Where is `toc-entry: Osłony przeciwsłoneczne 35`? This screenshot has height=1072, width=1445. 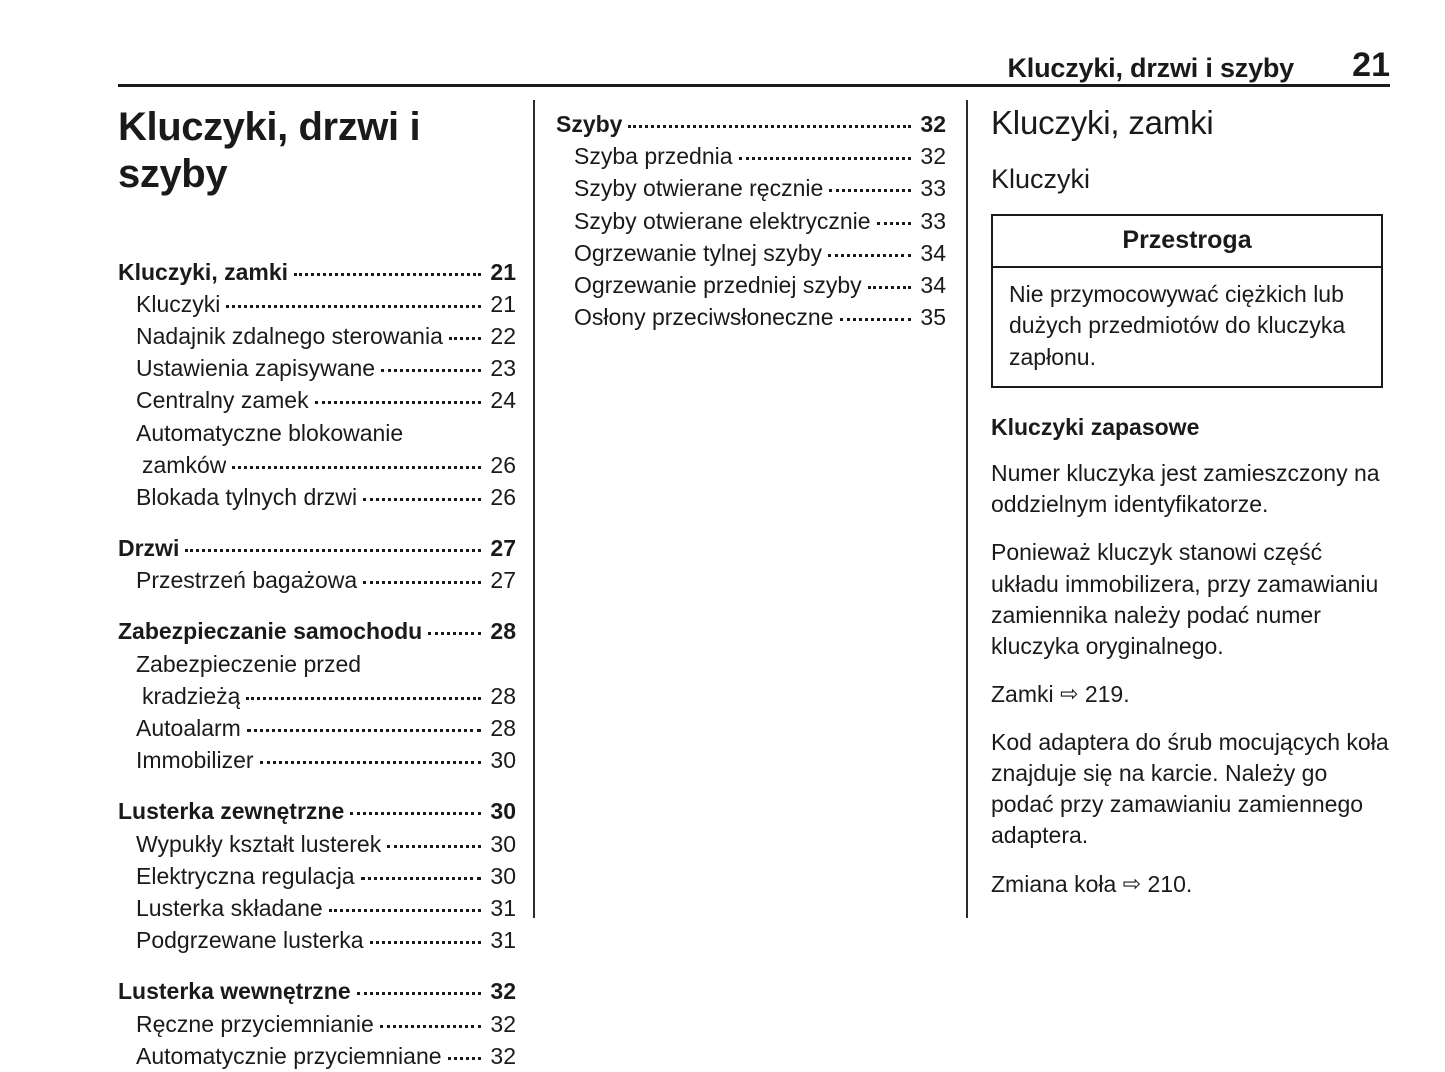
toc-entry: Osłony przeciwsłoneczne 35 is located at coordinates (751, 317).